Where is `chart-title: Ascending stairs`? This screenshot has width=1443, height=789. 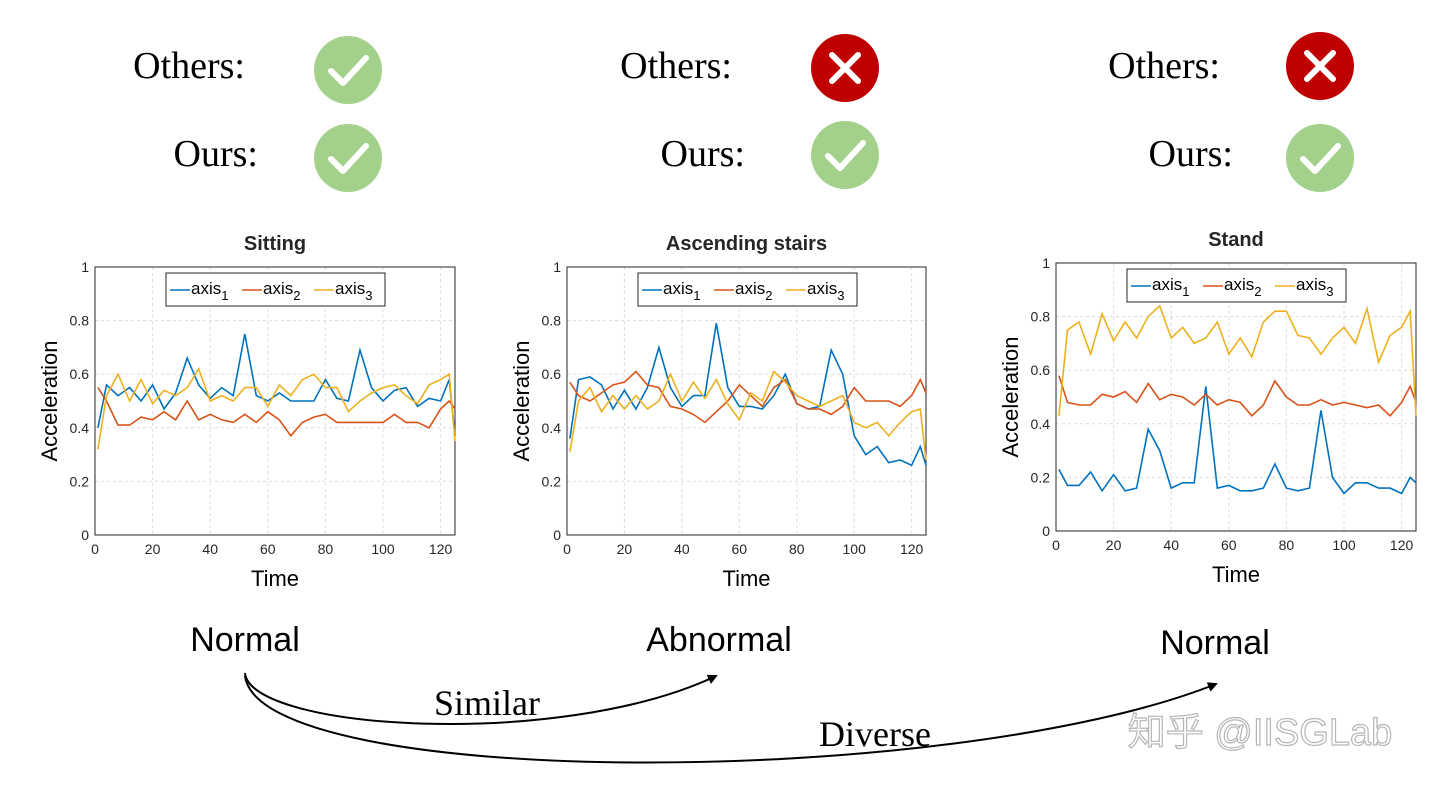
chart-title: Ascending stairs is located at coordinates (746, 244).